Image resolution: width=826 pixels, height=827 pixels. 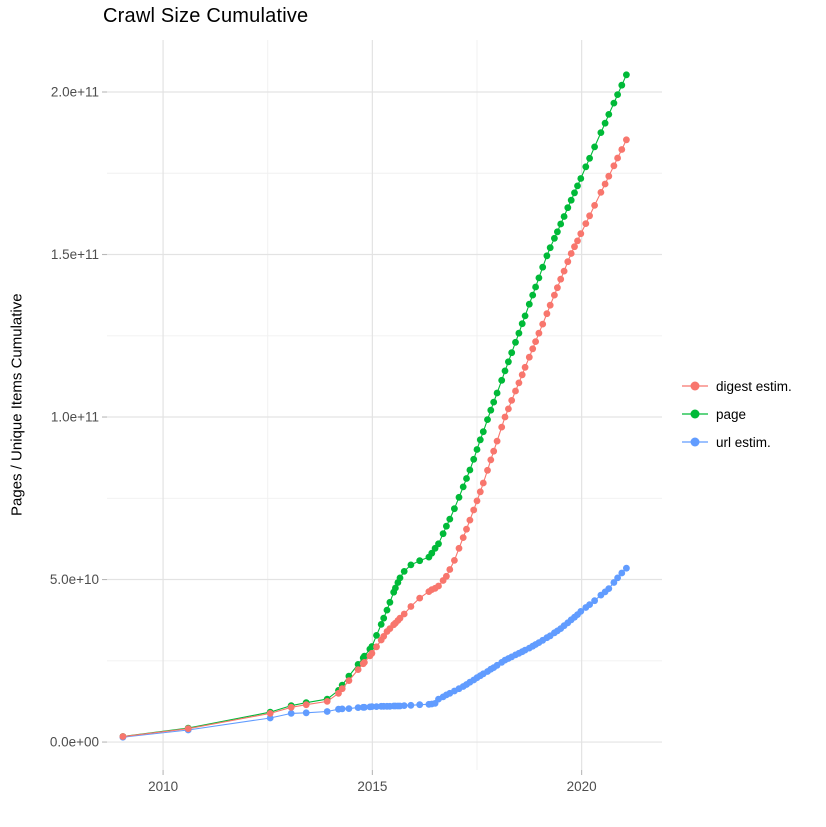 I want to click on legend-item-page: page, so click(x=736, y=414).